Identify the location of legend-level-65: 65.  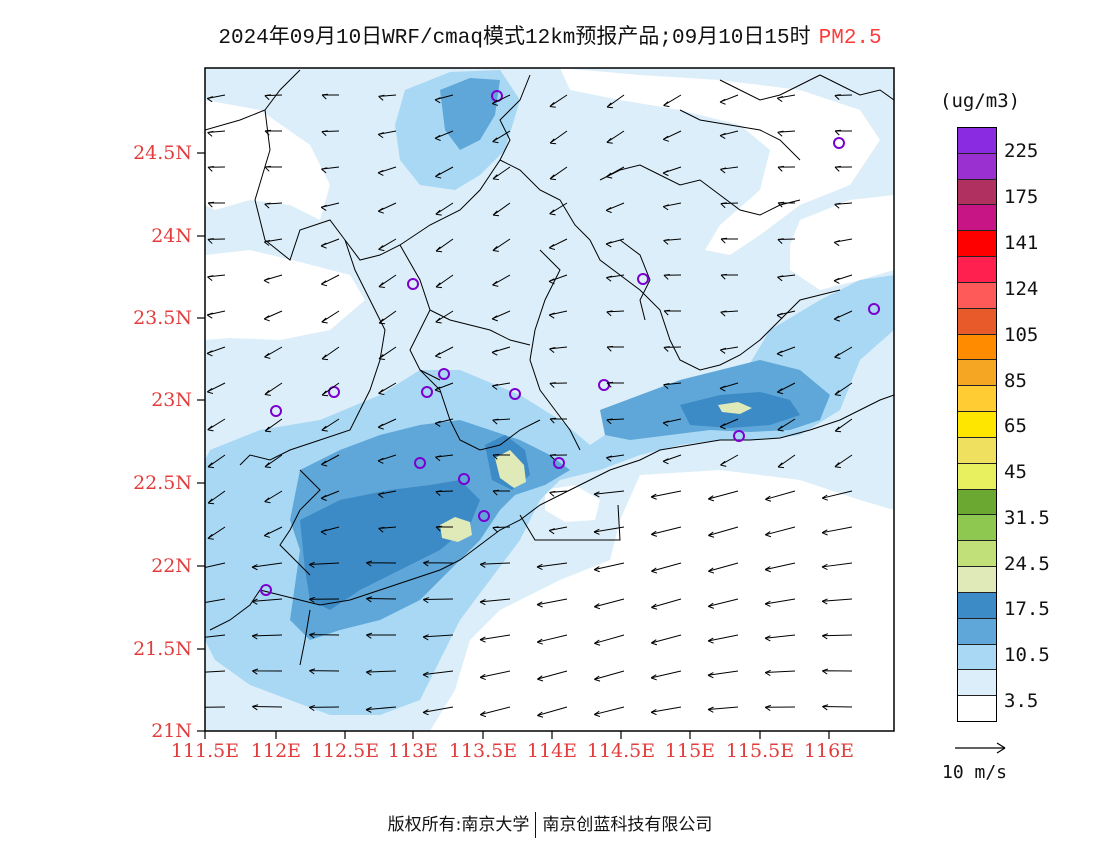
(1015, 426).